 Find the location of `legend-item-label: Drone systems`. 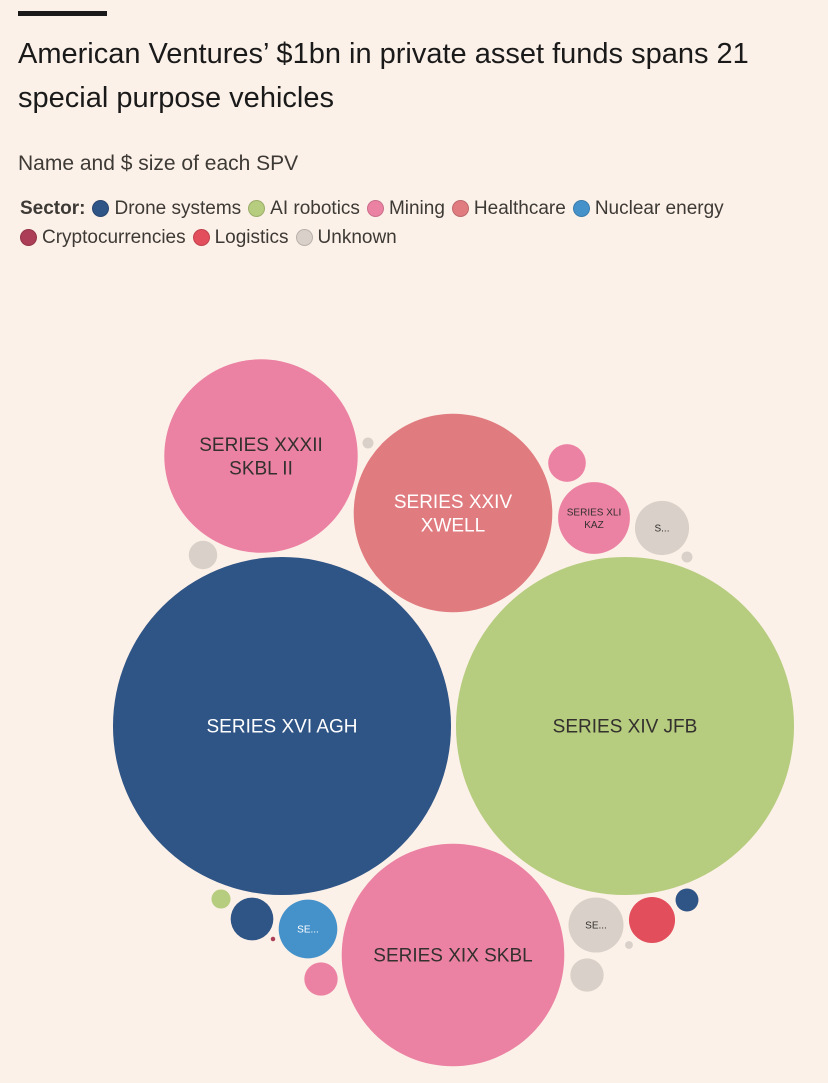

legend-item-label: Drone systems is located at coordinates (178, 208).